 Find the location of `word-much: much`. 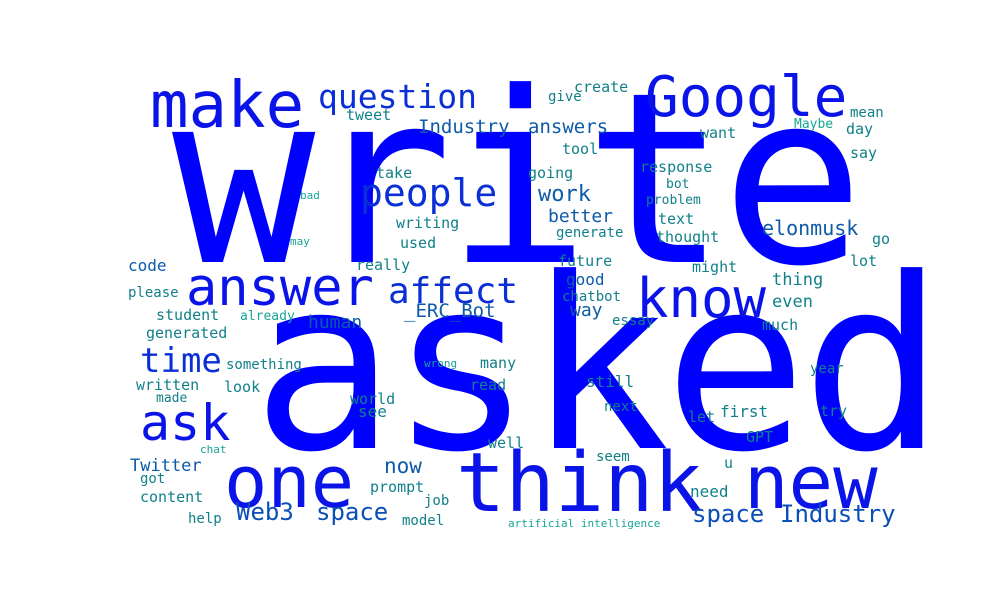

word-much: much is located at coordinates (780, 325).